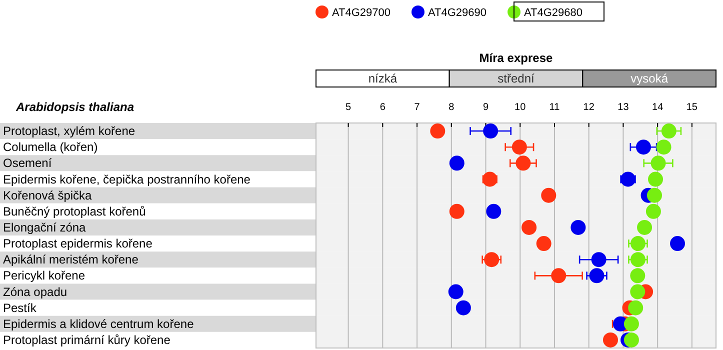 The image size is (723, 350). Describe the element at coordinates (74, 211) in the screenshot. I see `y-tick-label: Buněčný protoplast kořenů` at that location.